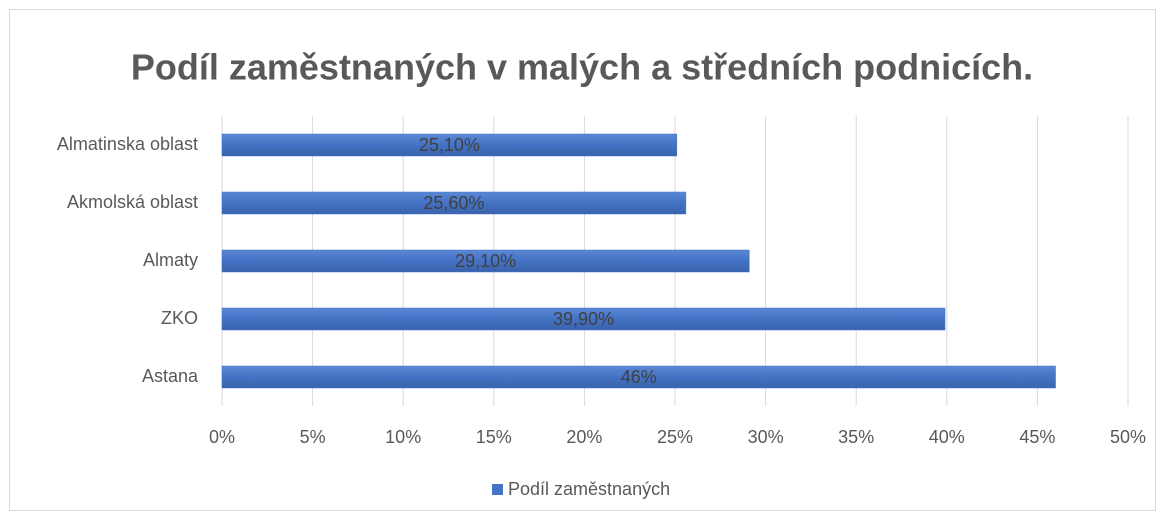 The height and width of the screenshot is (520, 1165). I want to click on data-label: 29,10%, so click(485, 261).